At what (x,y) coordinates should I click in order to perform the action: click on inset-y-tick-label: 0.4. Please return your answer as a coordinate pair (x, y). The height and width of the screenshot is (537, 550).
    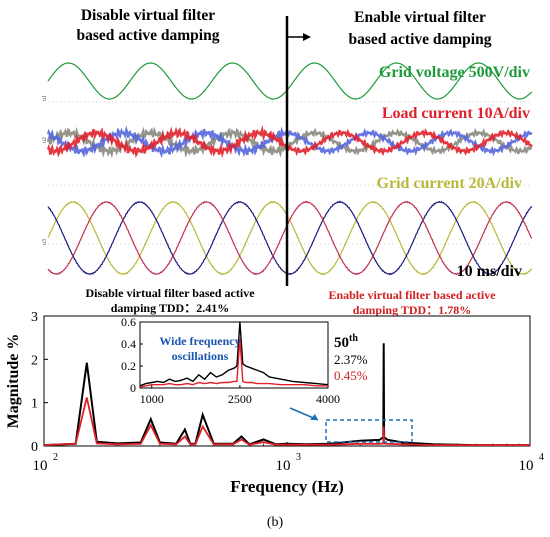
    Looking at the image, I should click on (128, 344).